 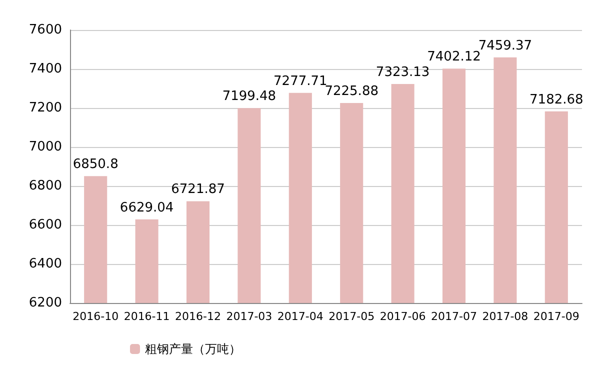 What do you see at coordinates (45, 147) in the screenshot?
I see `y-tick-label: 7000` at bounding box center [45, 147].